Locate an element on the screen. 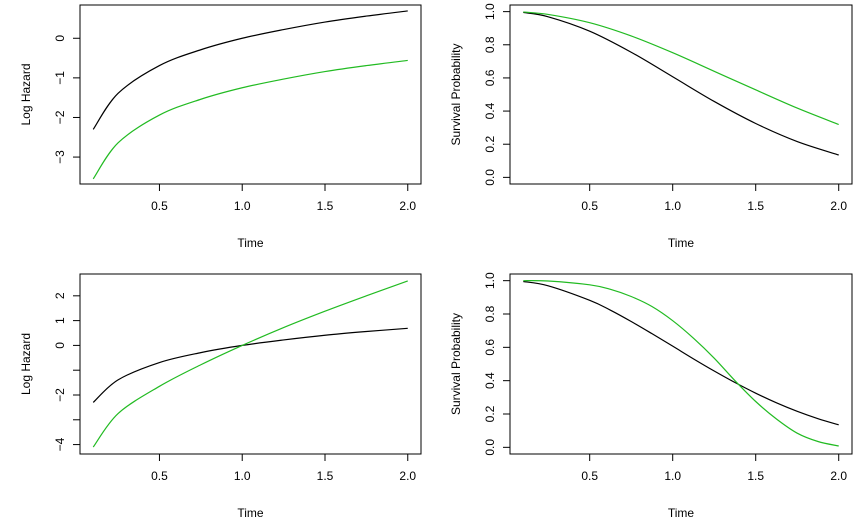  y-tick-label: −4 is located at coordinates (60, 444).